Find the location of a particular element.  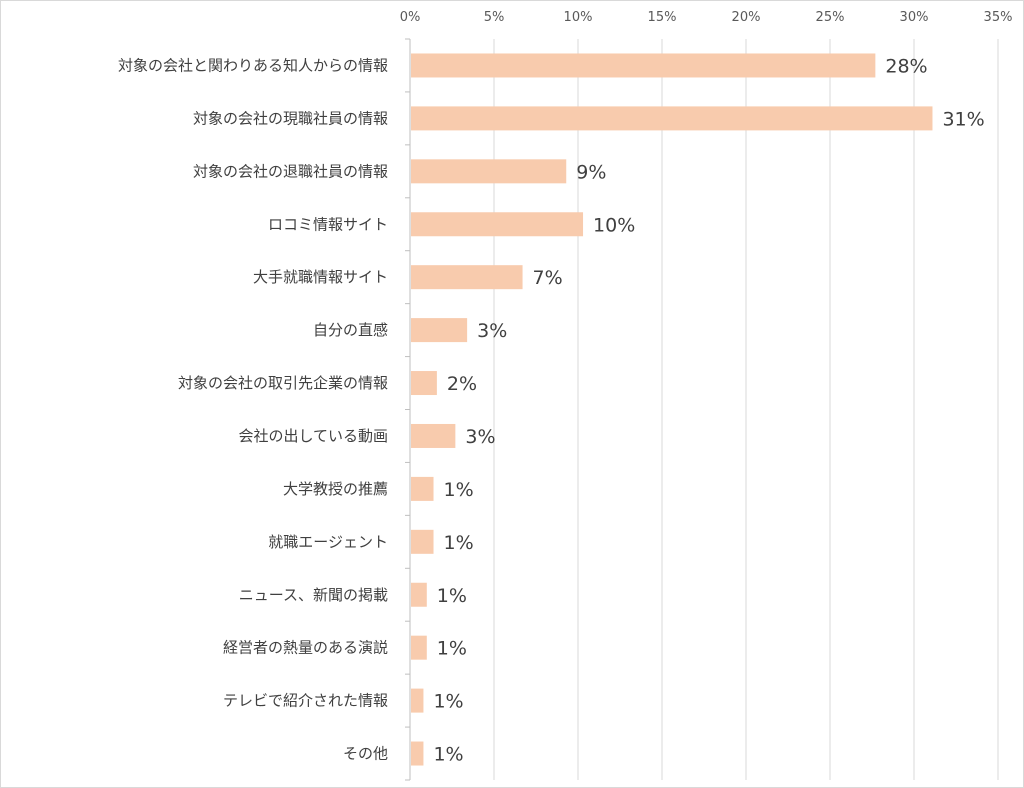

category-label: 対象の会社の退職社員の情報 is located at coordinates (290, 171).